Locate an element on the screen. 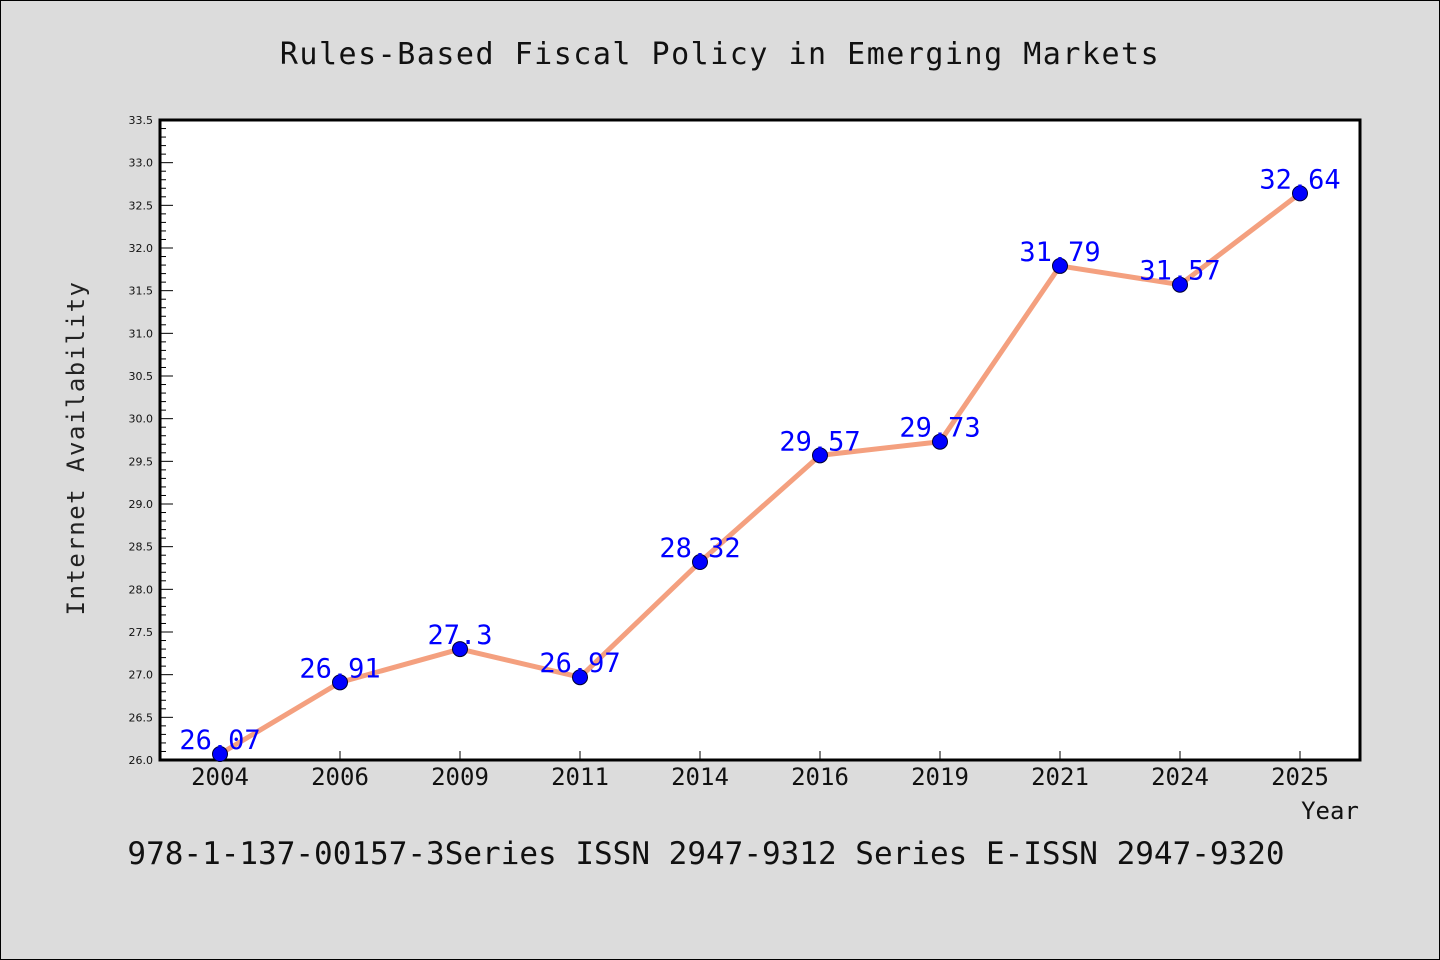 The height and width of the screenshot is (960, 1440). data-value-label: 29.73 is located at coordinates (939, 428).